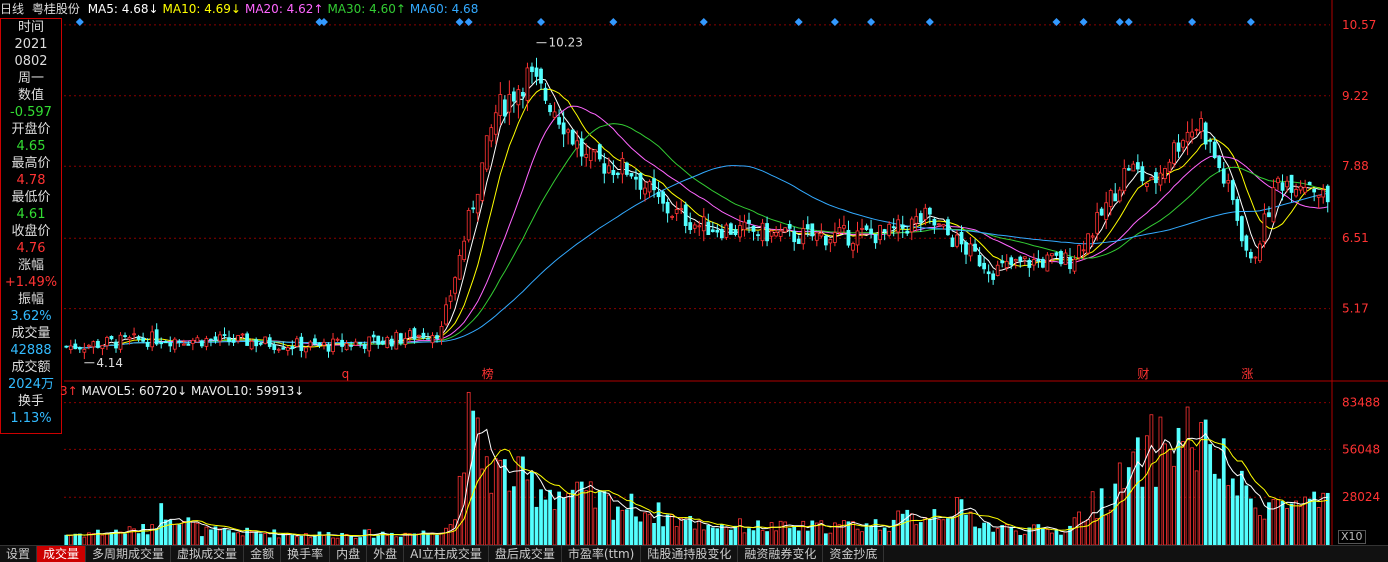 The width and height of the screenshot is (1388, 562). I want to click on info-value: -0.597, so click(31, 112).